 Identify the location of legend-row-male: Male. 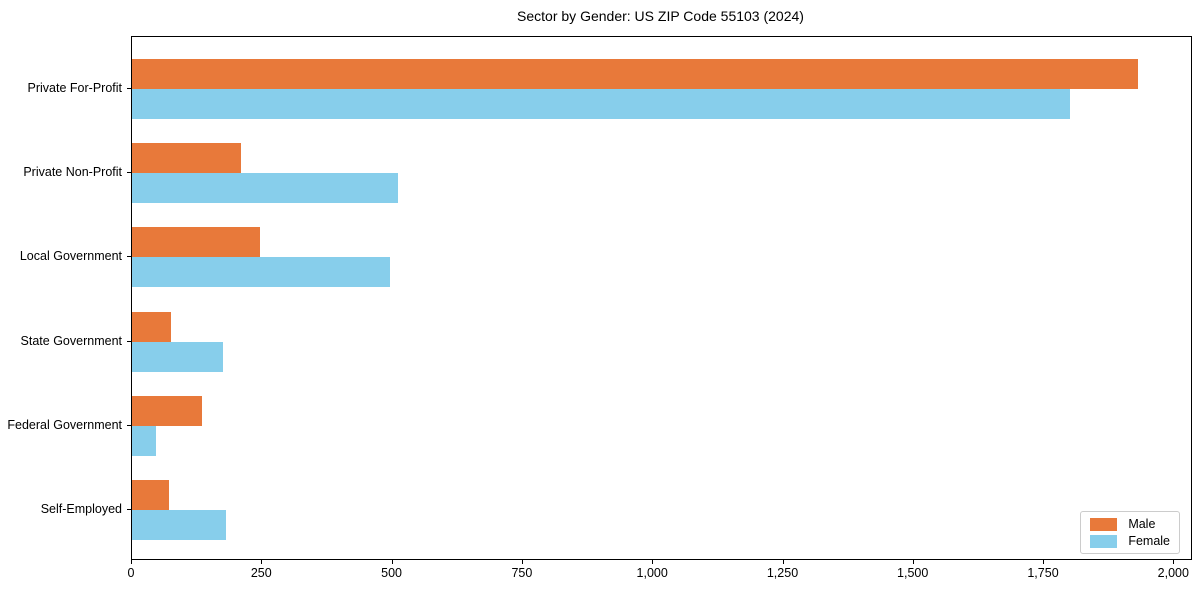
(1130, 524).